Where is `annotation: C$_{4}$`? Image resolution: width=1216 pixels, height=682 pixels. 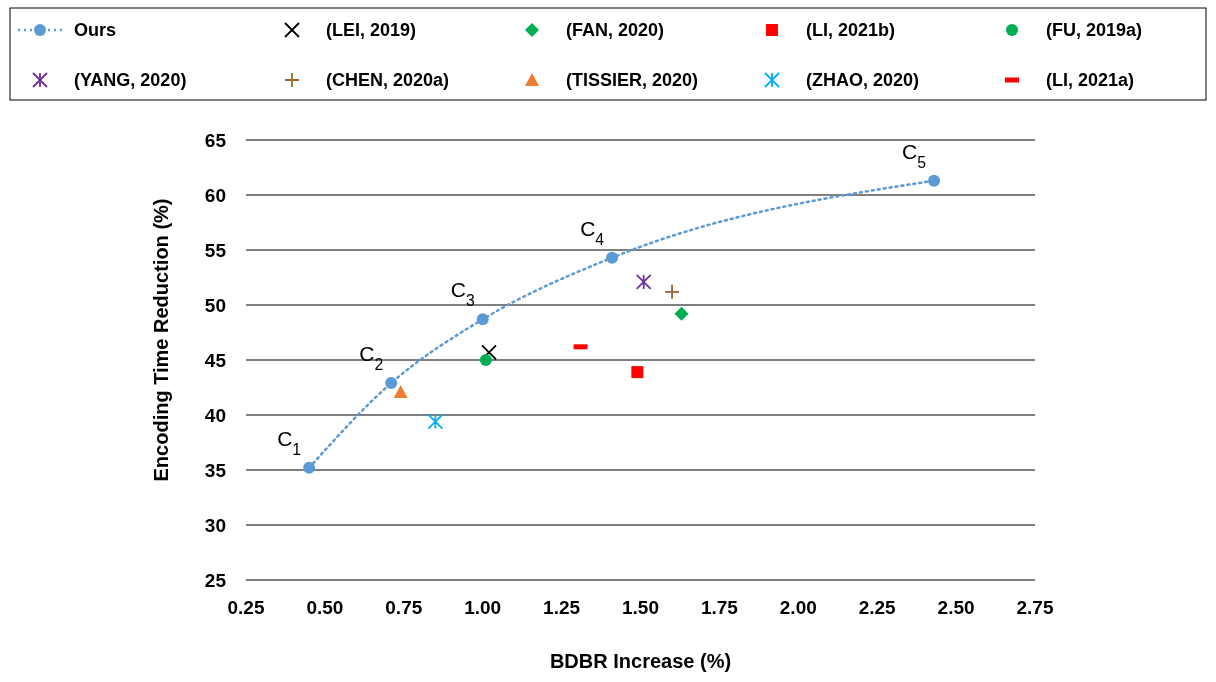 annotation: C$_{4}$ is located at coordinates (592, 232).